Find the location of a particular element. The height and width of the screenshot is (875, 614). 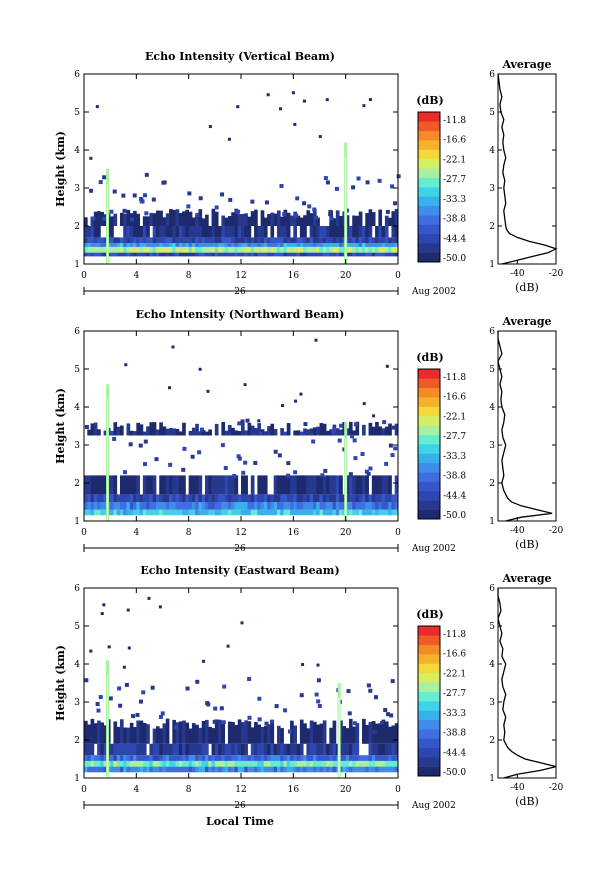

eastward-beam-colorbar-label: -33.3 is located at coordinates (454, 714).